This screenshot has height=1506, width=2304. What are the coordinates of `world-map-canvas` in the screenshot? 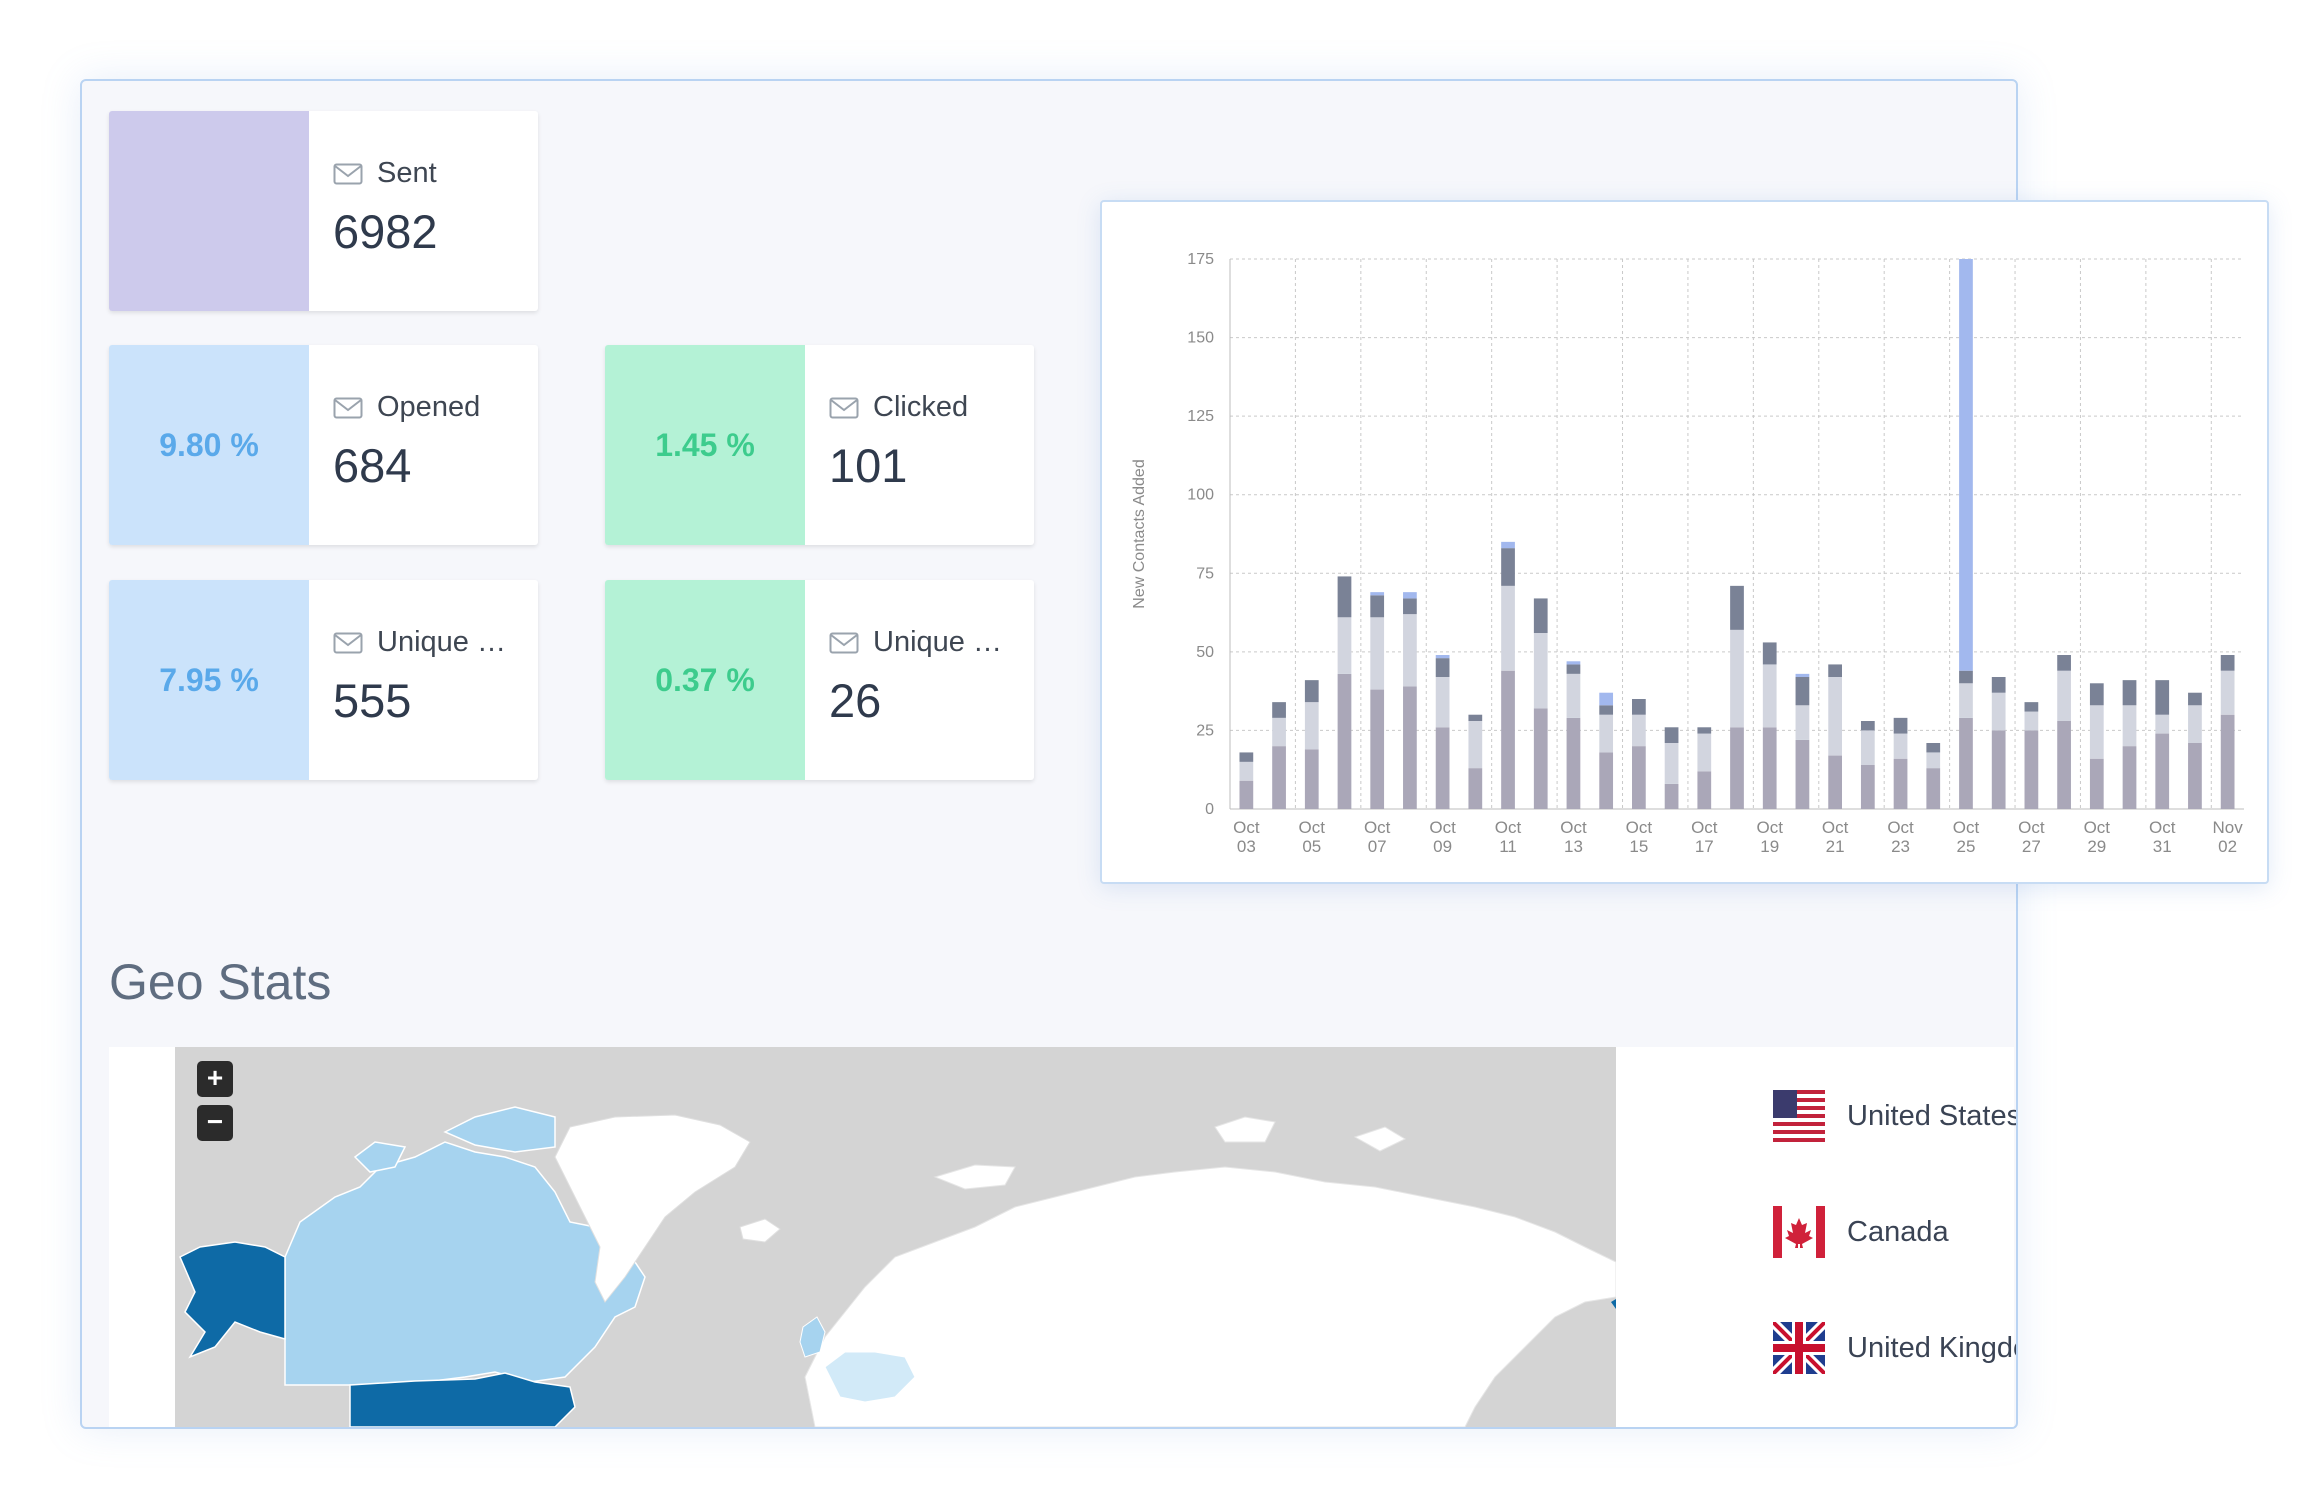 It's located at (897, 1266).